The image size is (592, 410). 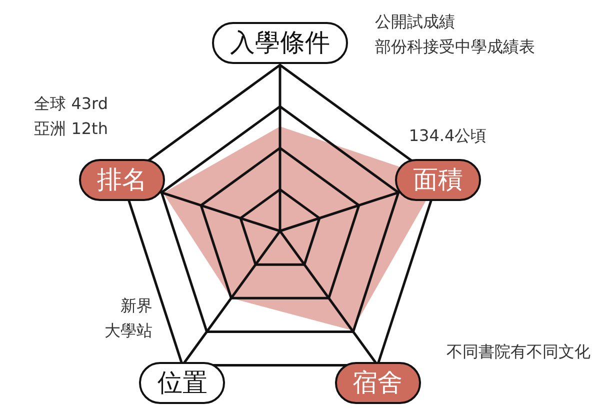 What do you see at coordinates (122, 179) in the screenshot?
I see `spoke-label: 排名` at bounding box center [122, 179].